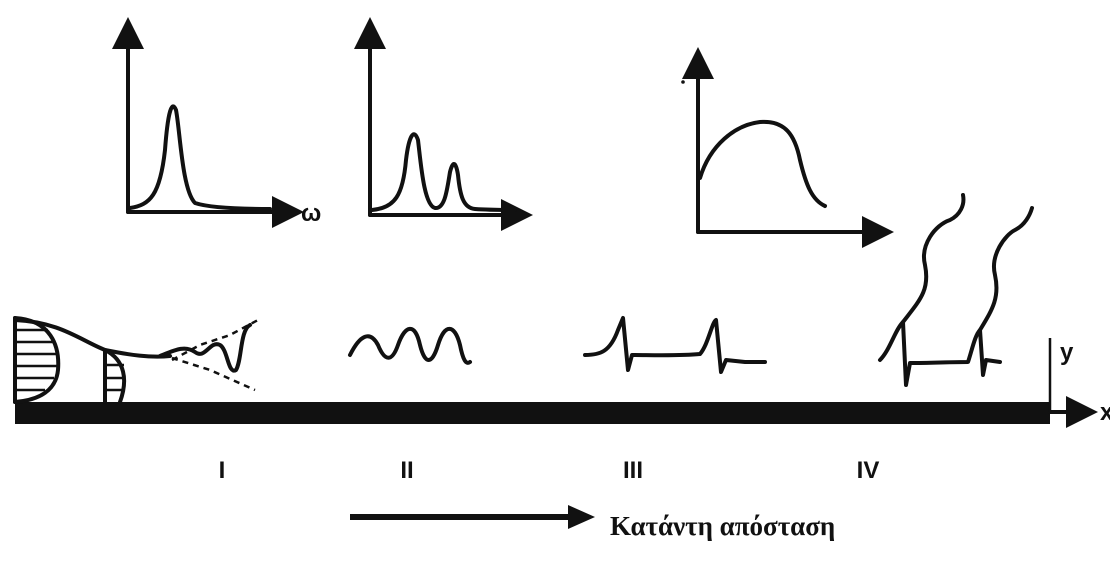  I want to click on x-label: x, so click(1105, 412).